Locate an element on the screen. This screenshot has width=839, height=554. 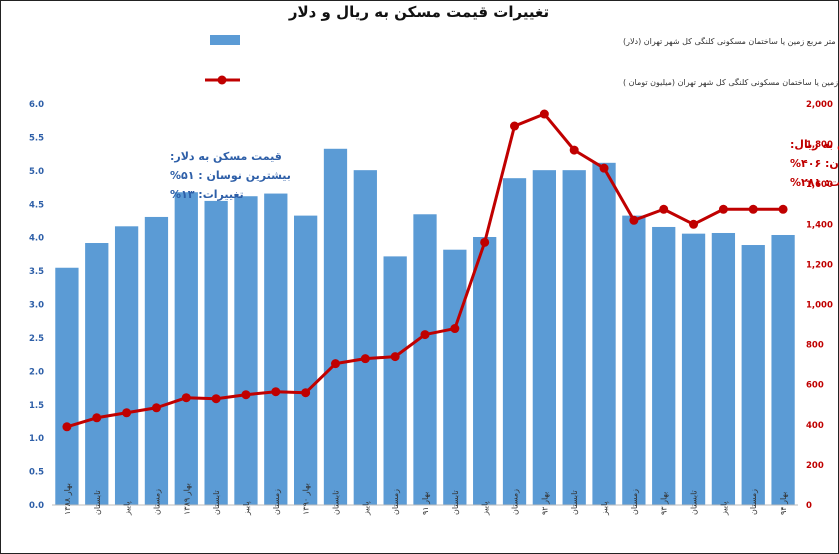
left-axis-tick-label: 2.0 is located at coordinates (36, 372).